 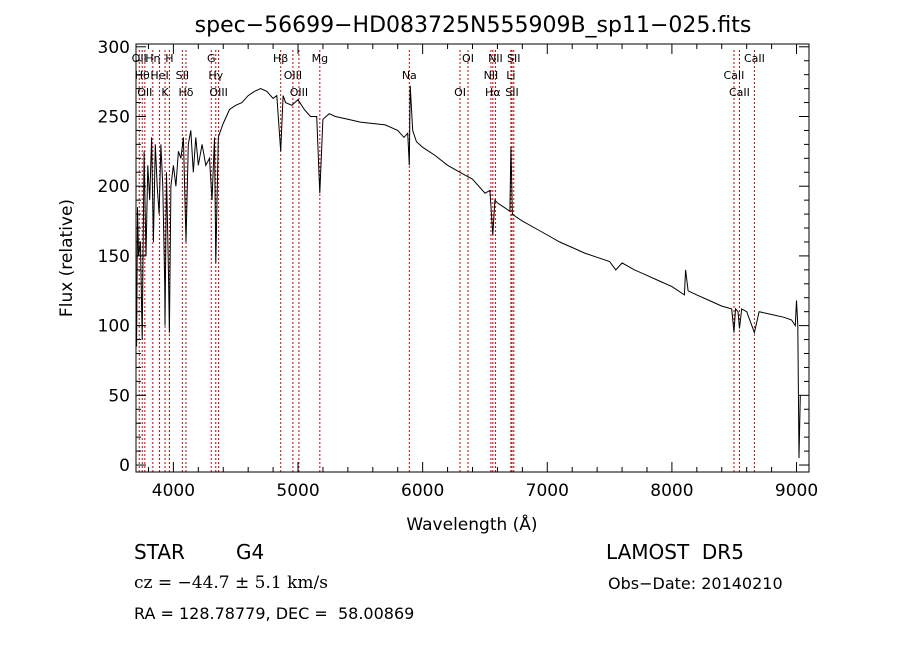 I want to click on coordinates: RA = 128.78779, DEC = 58.00869, so click(x=274, y=613).